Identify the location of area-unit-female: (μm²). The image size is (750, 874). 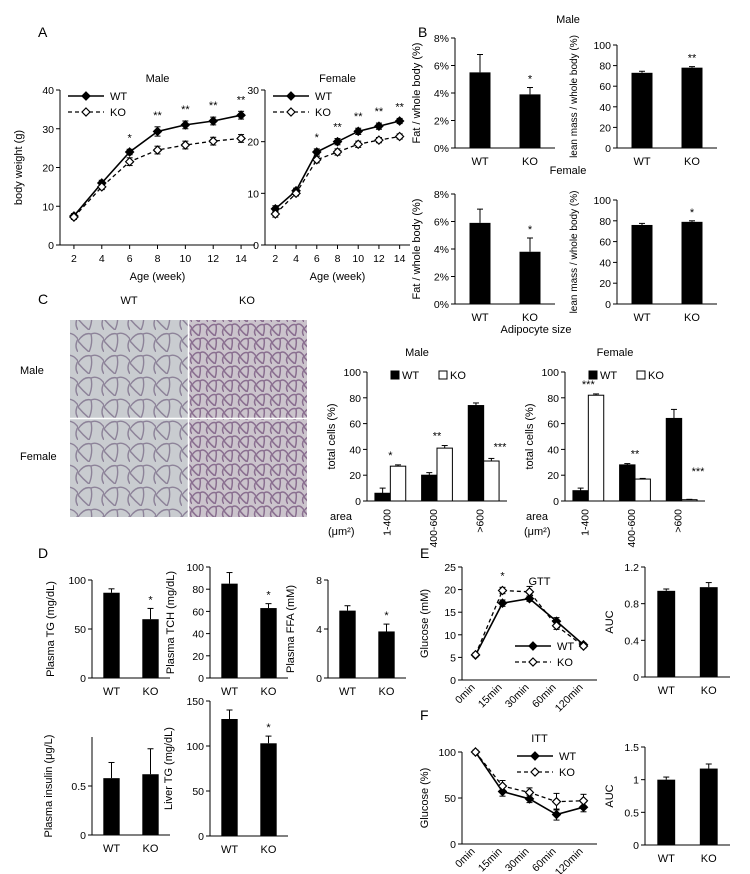
(537, 532).